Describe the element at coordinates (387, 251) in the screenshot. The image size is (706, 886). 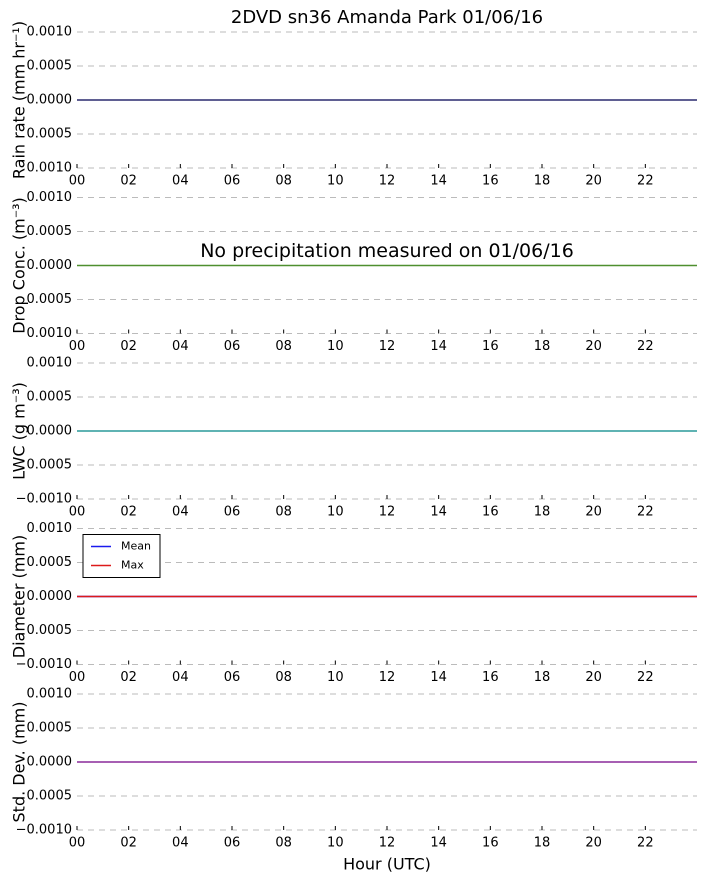
I see `annotation: No precipitation measured on 01/06/16` at that location.